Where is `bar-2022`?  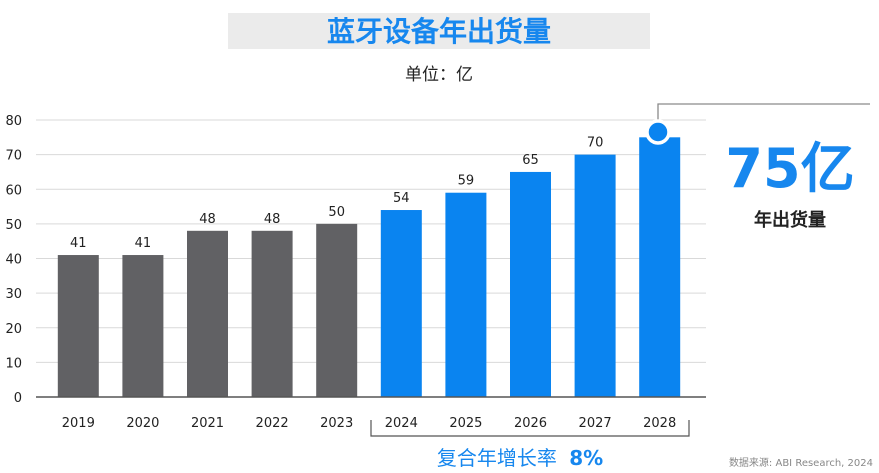 bar-2022 is located at coordinates (272, 313).